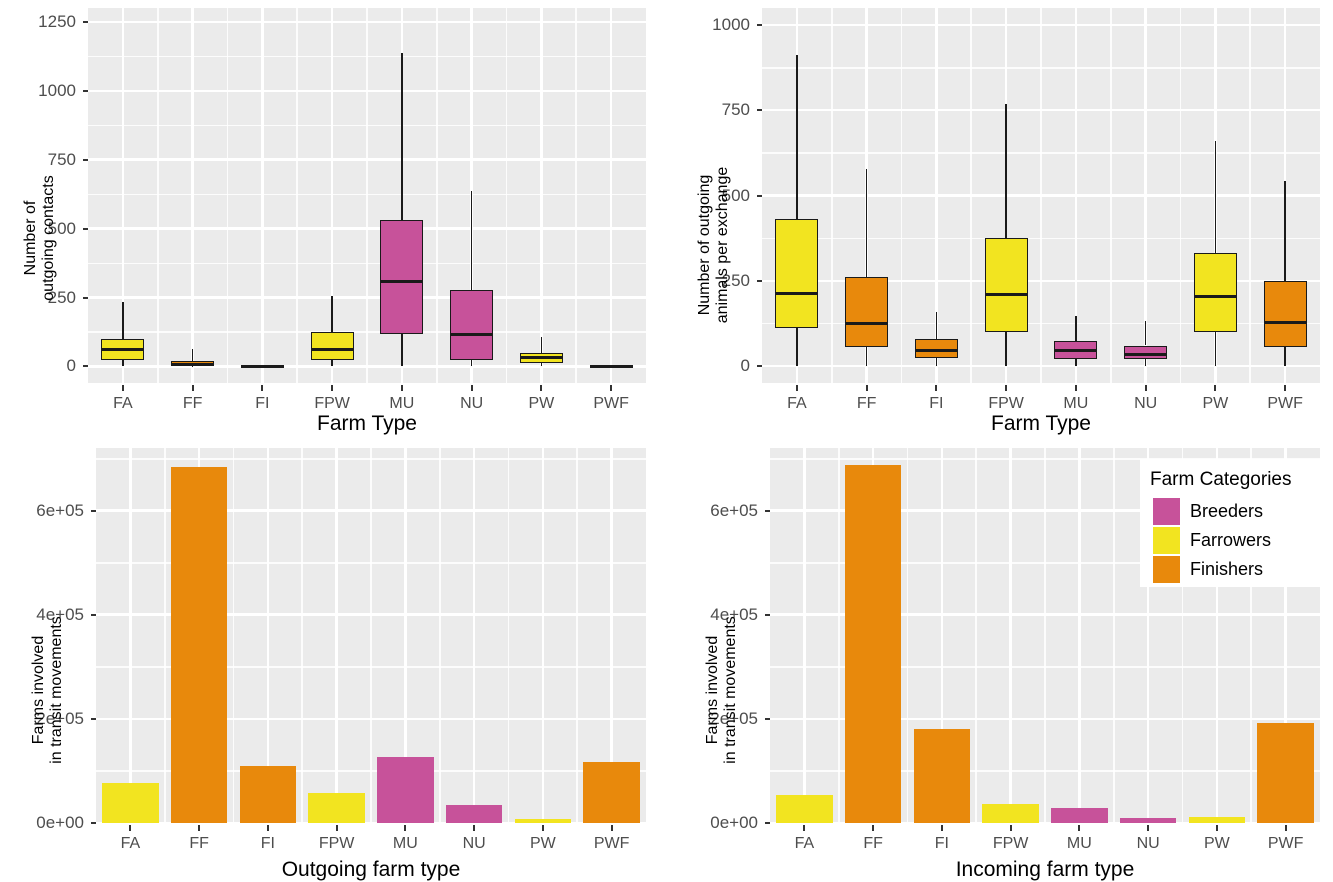 The image size is (1333, 882). Describe the element at coordinates (1230, 540) in the screenshot. I see `legend-label: Farrowers` at that location.